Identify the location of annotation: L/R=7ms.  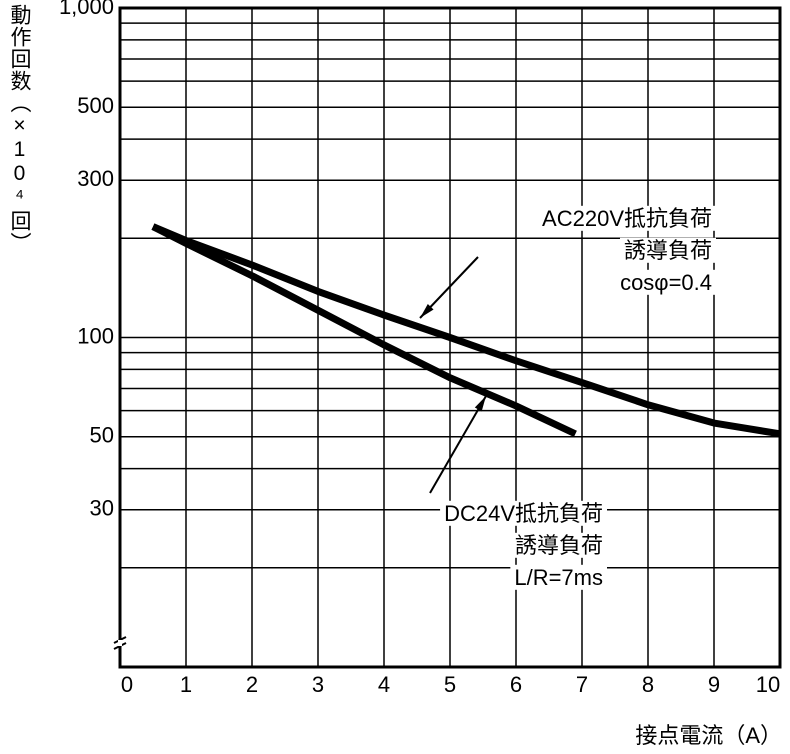
(558, 577).